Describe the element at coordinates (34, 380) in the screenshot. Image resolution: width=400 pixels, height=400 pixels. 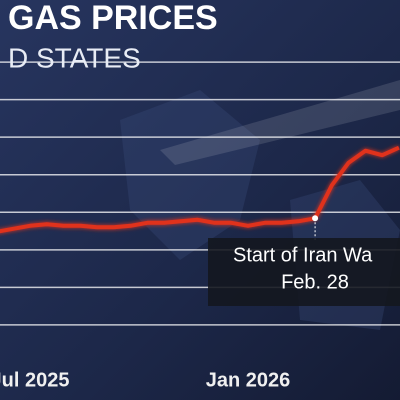
I see `x-tick-label: Jul 2025` at that location.